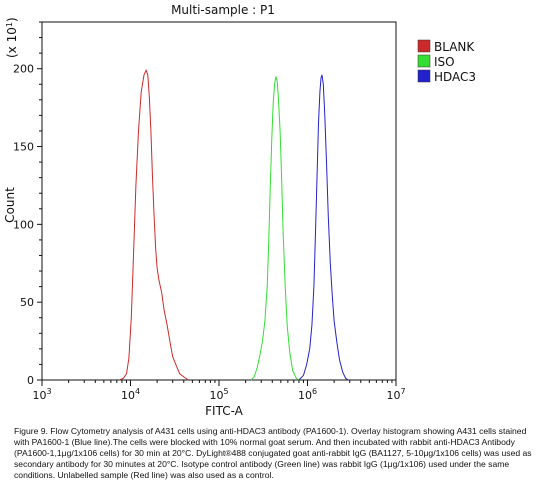 The width and height of the screenshot is (544, 489). I want to click on series-blank-line, so click(154, 224).